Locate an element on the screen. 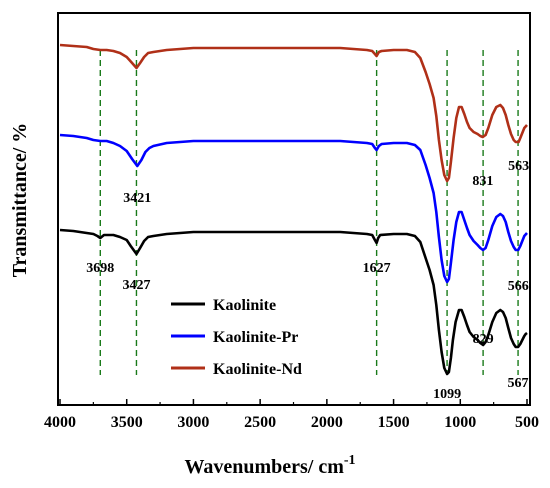 The image size is (550, 488). legend: Kaolinite Kaolinite-Pr Kaolinite-Nd is located at coordinates (236, 337).